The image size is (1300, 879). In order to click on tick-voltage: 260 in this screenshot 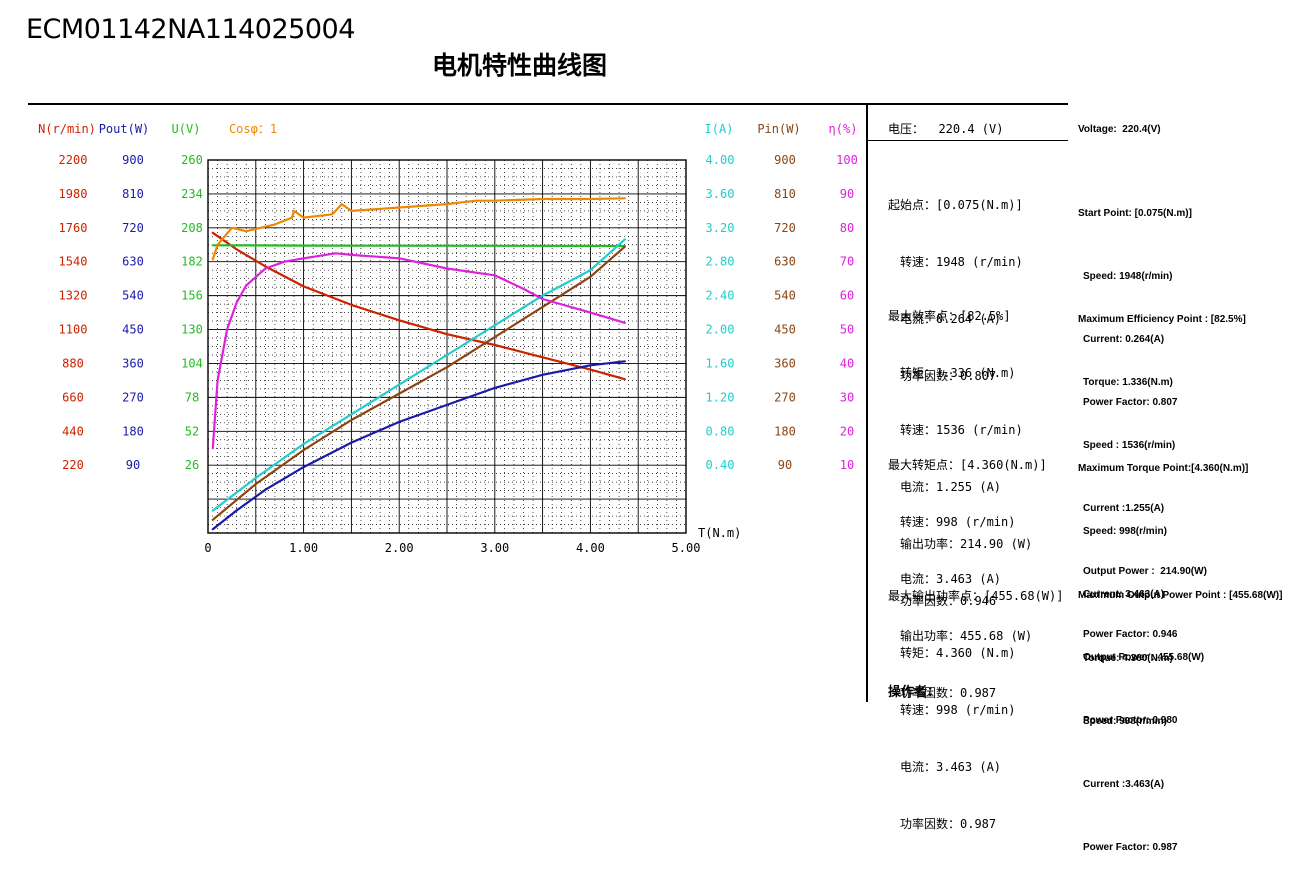, I will do `click(192, 160)`.